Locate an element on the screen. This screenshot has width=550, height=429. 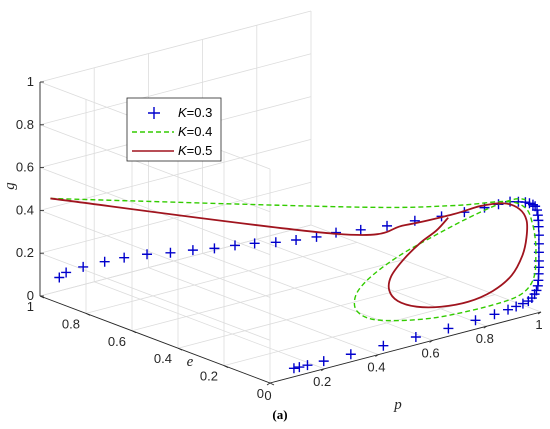
y-tick-label: 0.2 is located at coordinates (209, 376).